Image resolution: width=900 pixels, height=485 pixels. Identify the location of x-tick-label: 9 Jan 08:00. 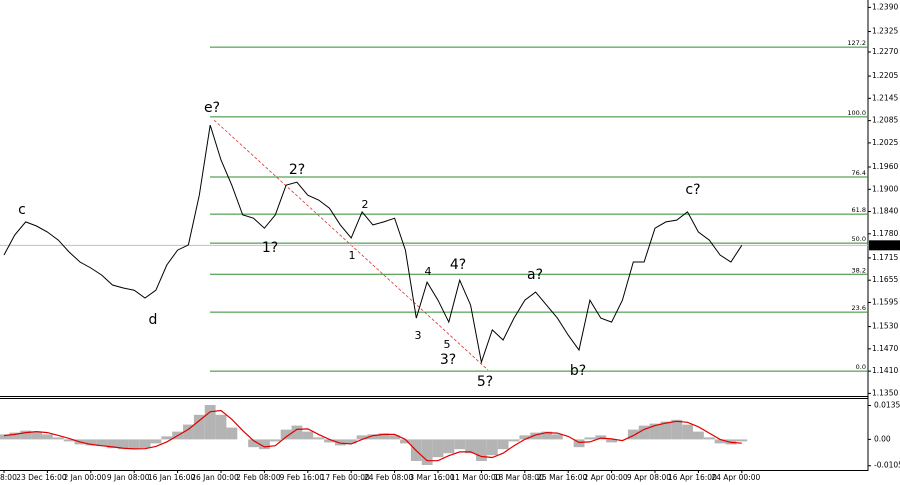
(128, 477).